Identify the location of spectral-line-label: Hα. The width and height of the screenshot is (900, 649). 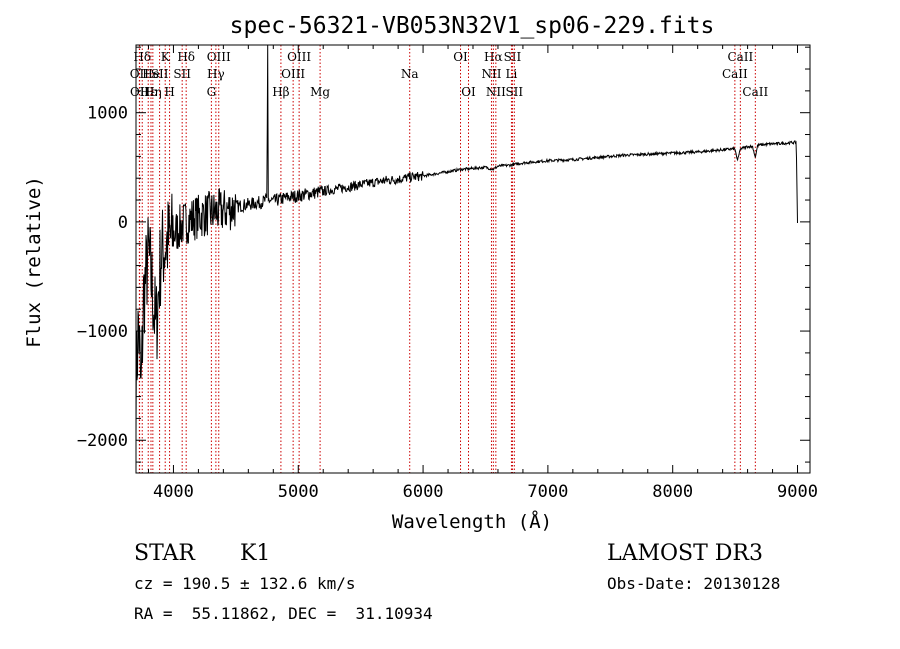
(493, 57).